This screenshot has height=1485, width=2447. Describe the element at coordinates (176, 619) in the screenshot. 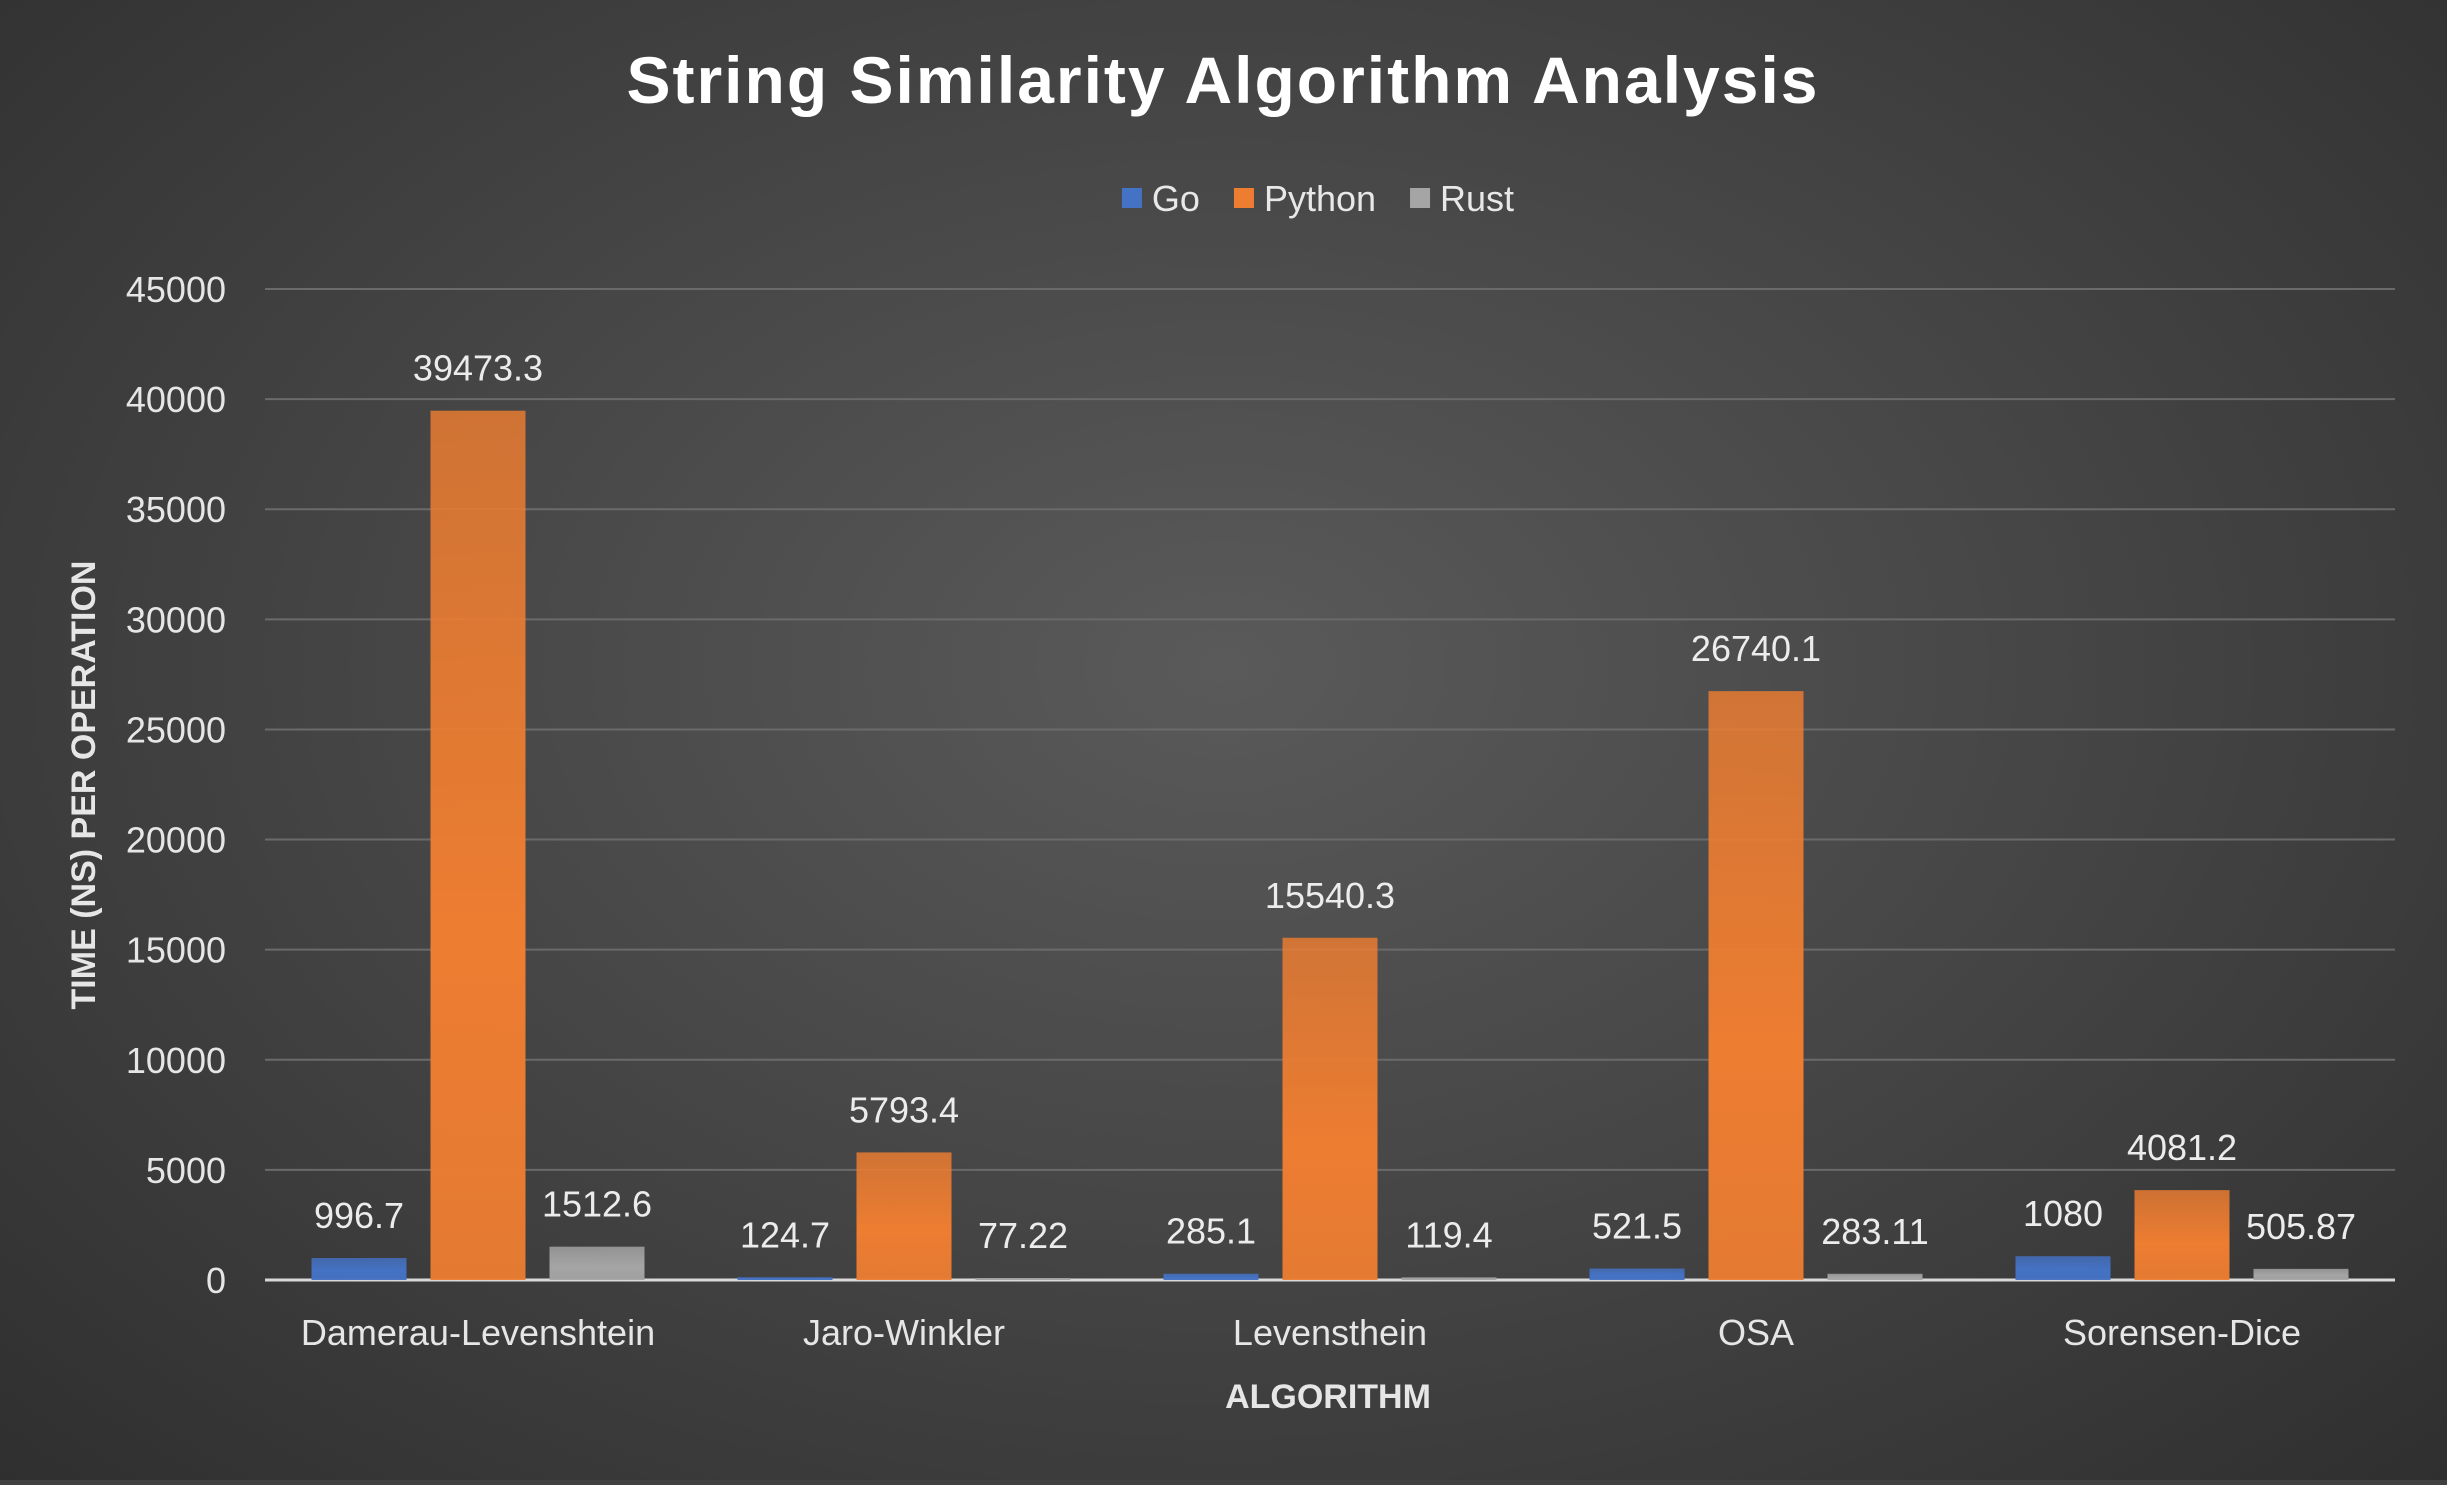

I see `y-tick-label: 30000` at that location.